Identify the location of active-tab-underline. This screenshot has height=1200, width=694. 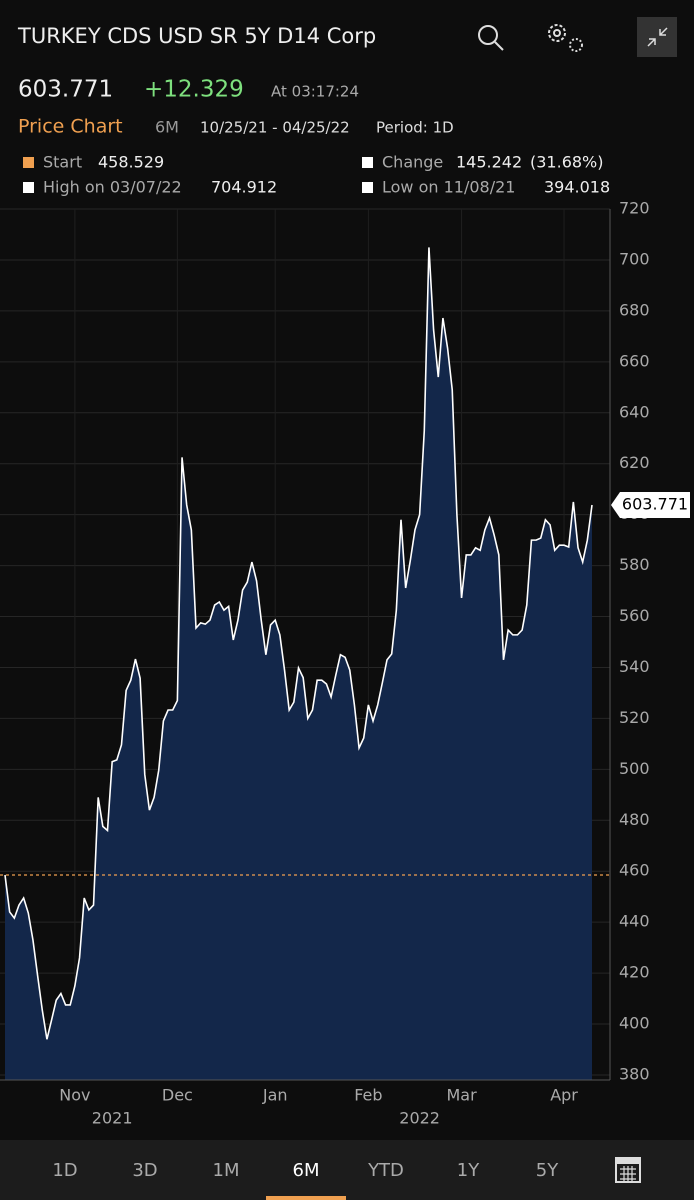
(306, 1198).